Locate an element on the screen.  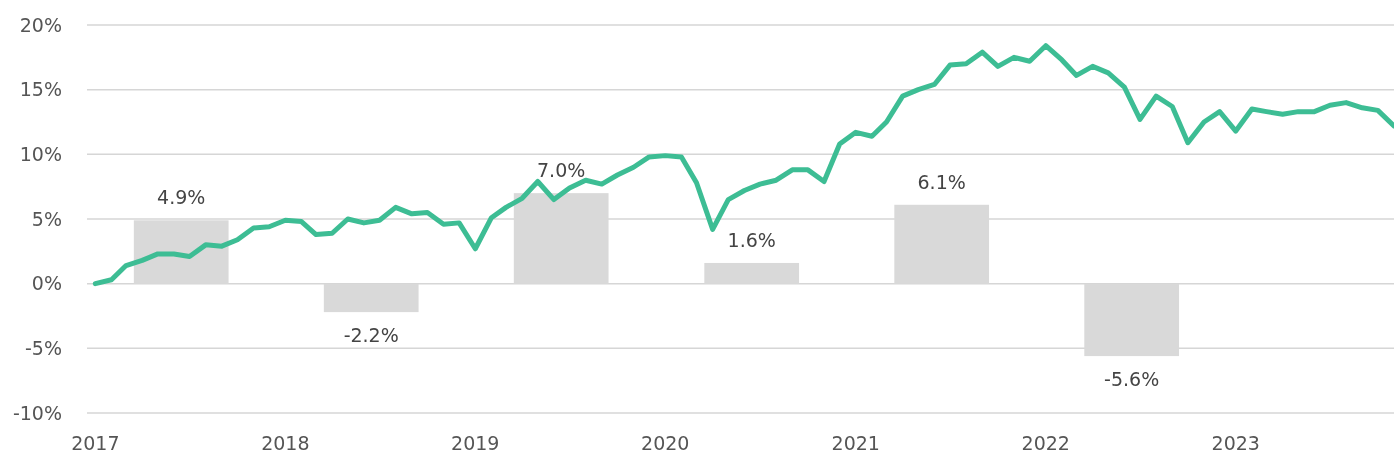
data-label: 4.9% is located at coordinates (181, 197).